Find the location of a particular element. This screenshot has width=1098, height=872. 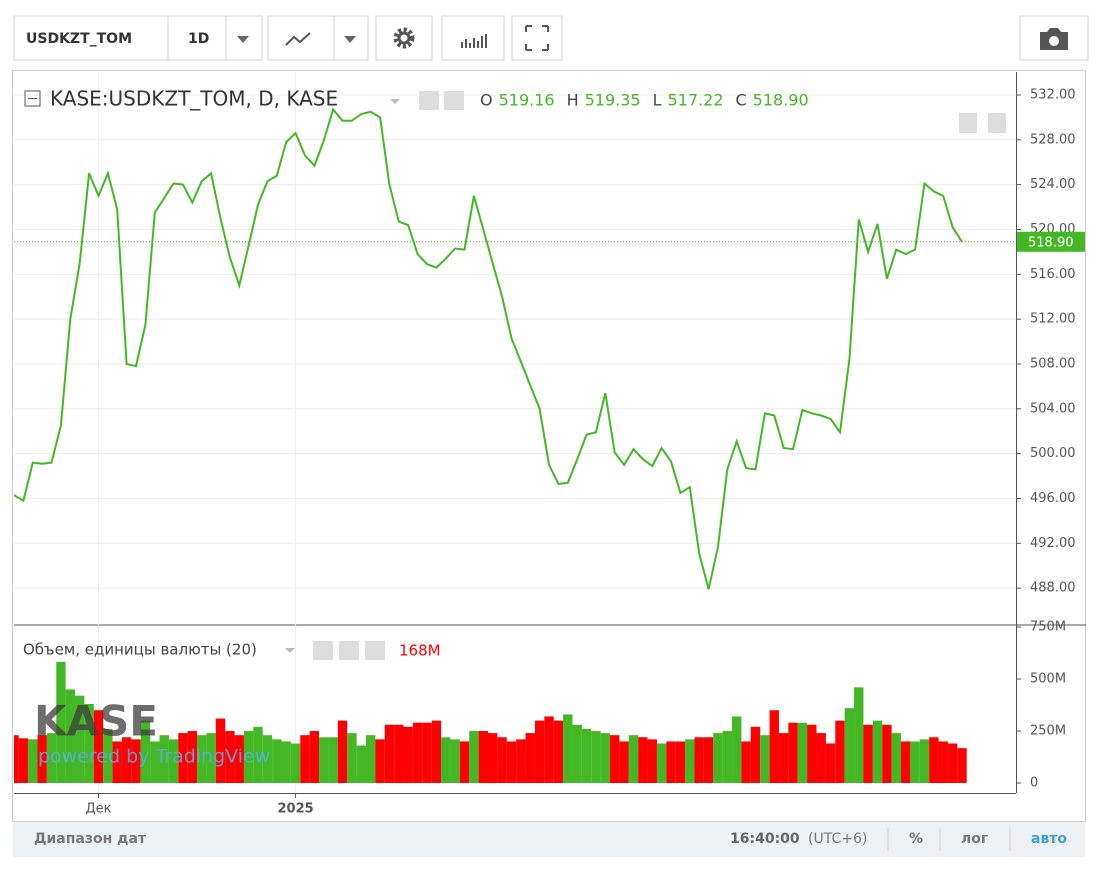

ohlc-key: L is located at coordinates (657, 100).